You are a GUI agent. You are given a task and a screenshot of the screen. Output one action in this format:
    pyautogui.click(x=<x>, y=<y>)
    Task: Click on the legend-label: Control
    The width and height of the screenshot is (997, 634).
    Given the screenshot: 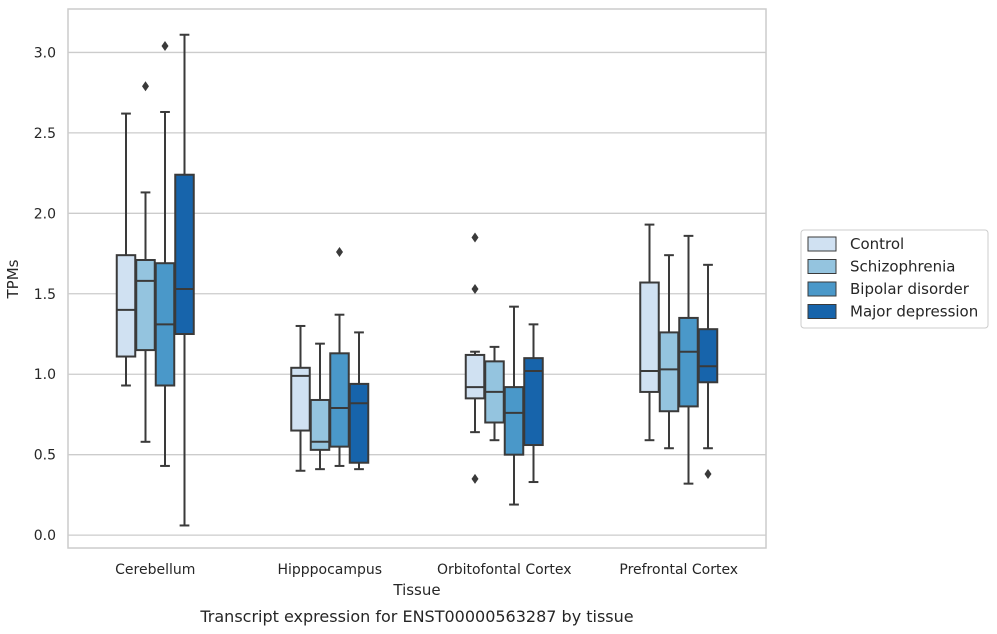 What is the action you would take?
    pyautogui.click(x=877, y=244)
    